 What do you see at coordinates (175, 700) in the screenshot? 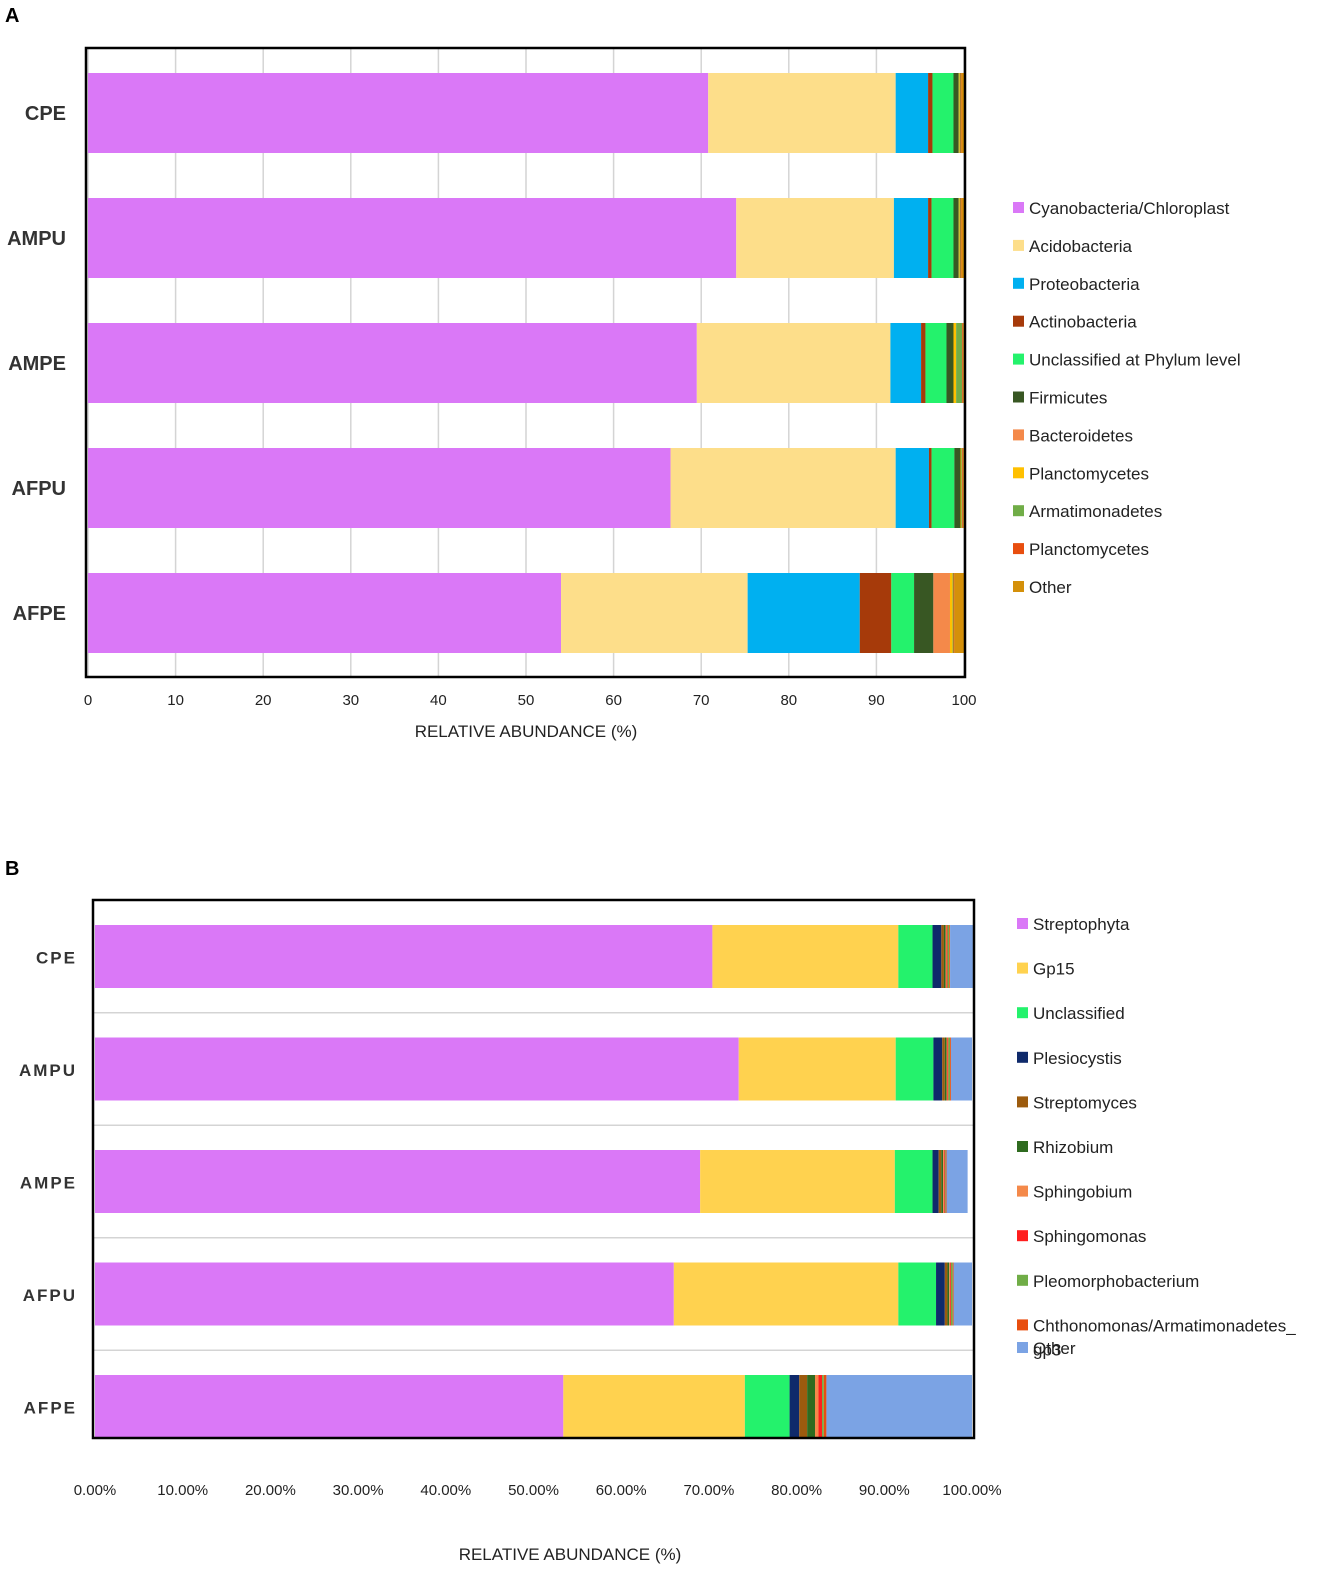
I see `x-tick-label: 10` at bounding box center [175, 700].